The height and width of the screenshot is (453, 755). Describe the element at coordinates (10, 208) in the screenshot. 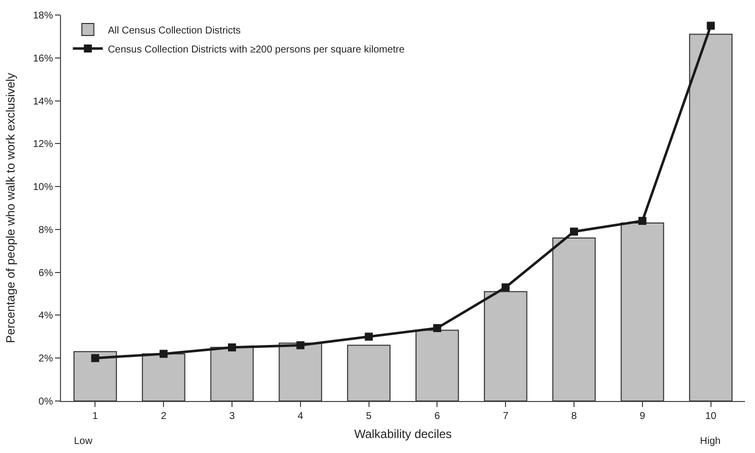

I see `y-axis-title: Percentage of people who walk to work exclusively` at that location.